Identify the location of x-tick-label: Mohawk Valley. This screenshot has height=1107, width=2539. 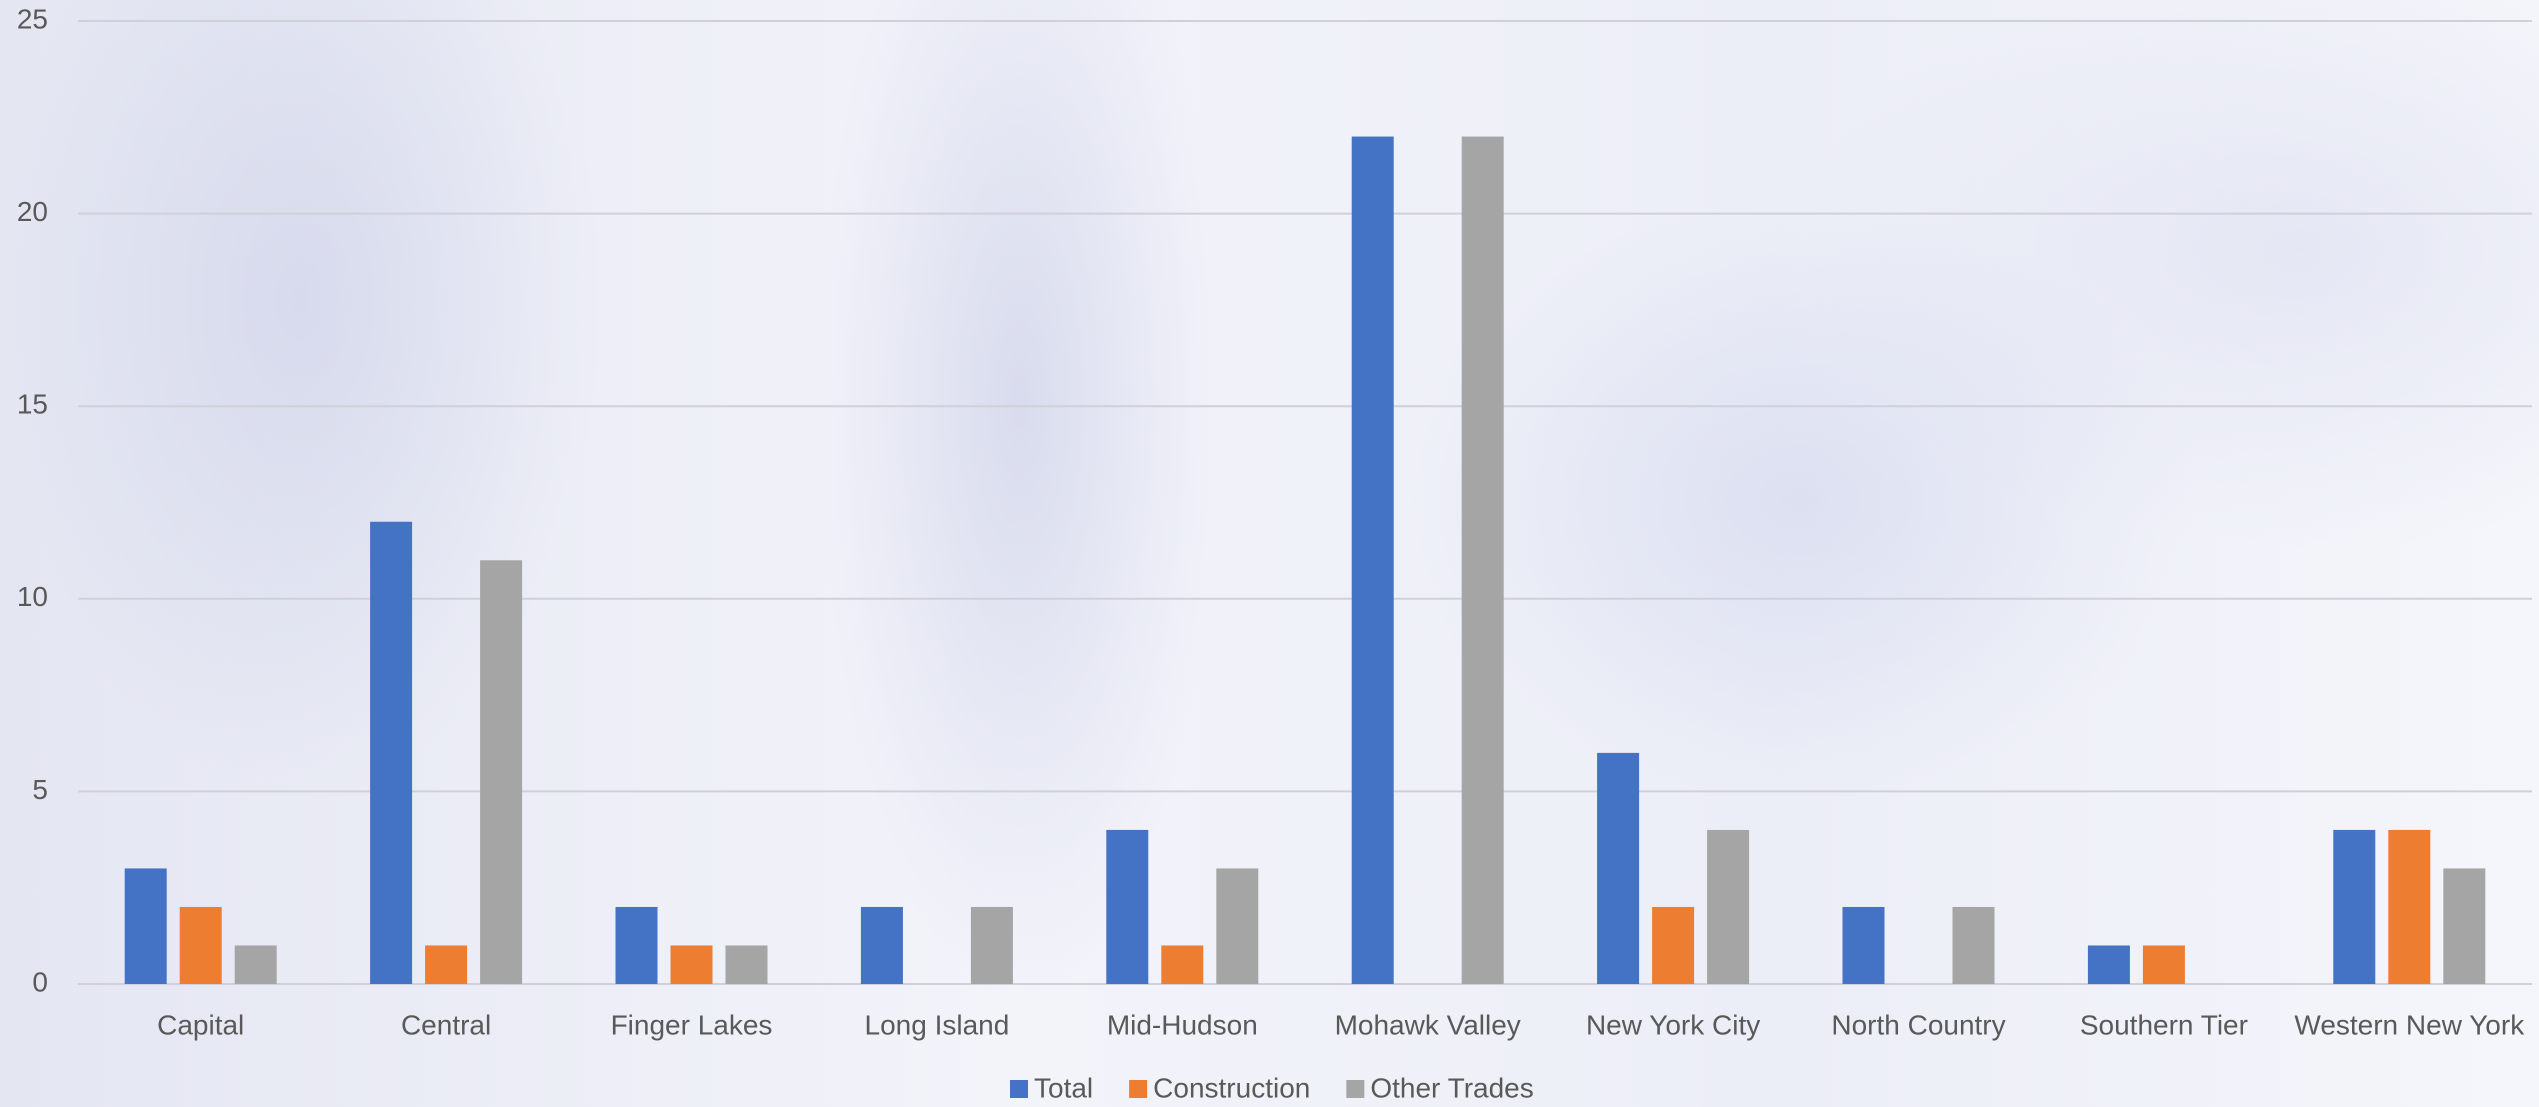
(1428, 1024).